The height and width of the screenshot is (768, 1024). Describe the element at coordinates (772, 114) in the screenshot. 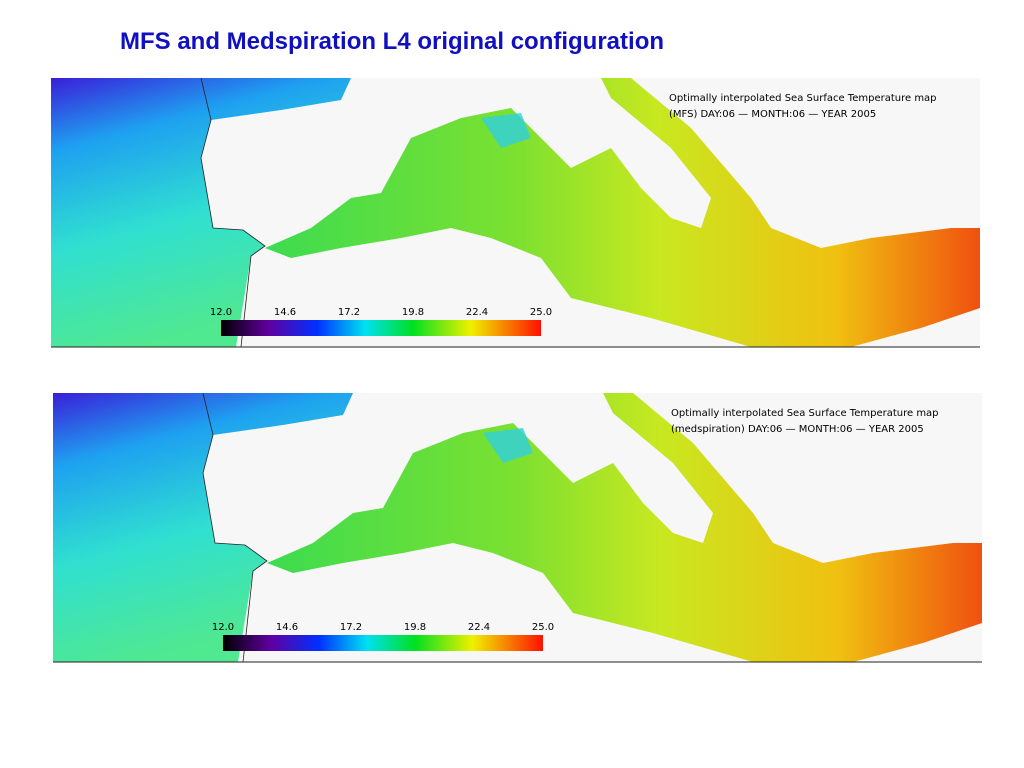

I see `map-caption: (MFS) DAY:06 — MONTH:06 — YEAR 2005` at that location.